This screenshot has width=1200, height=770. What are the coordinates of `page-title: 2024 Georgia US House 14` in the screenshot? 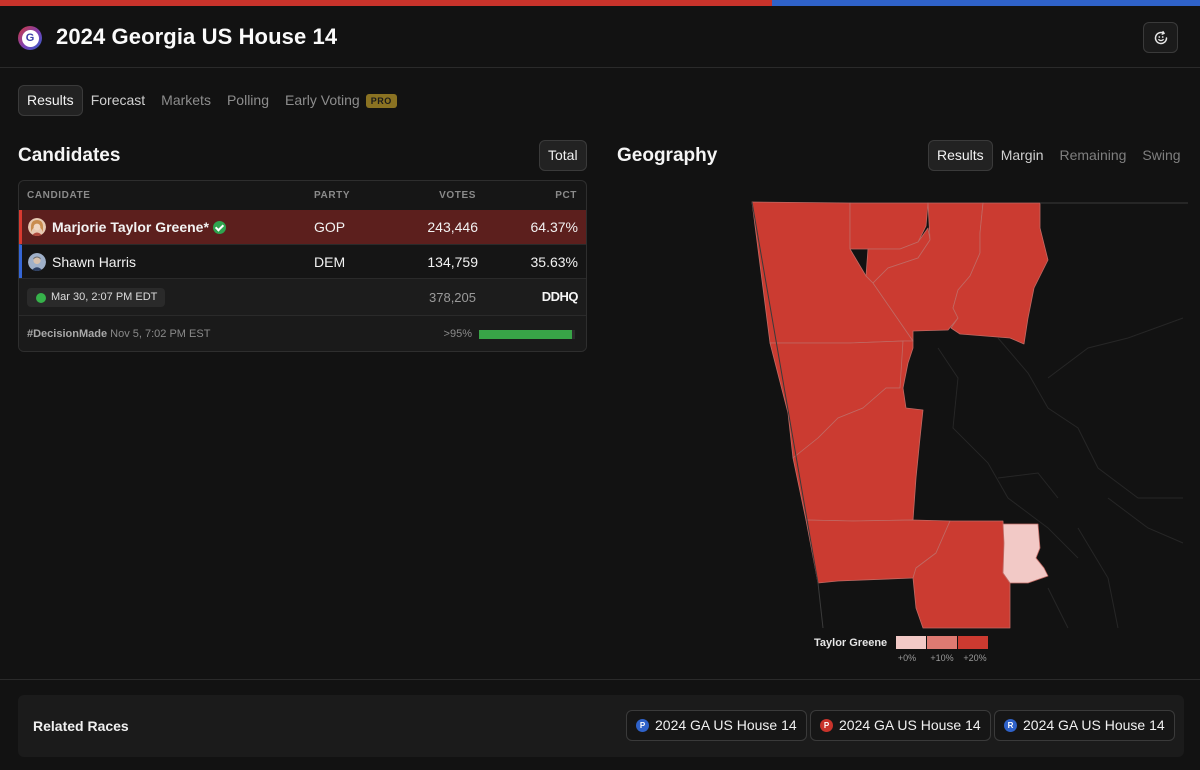 It's located at (197, 36).